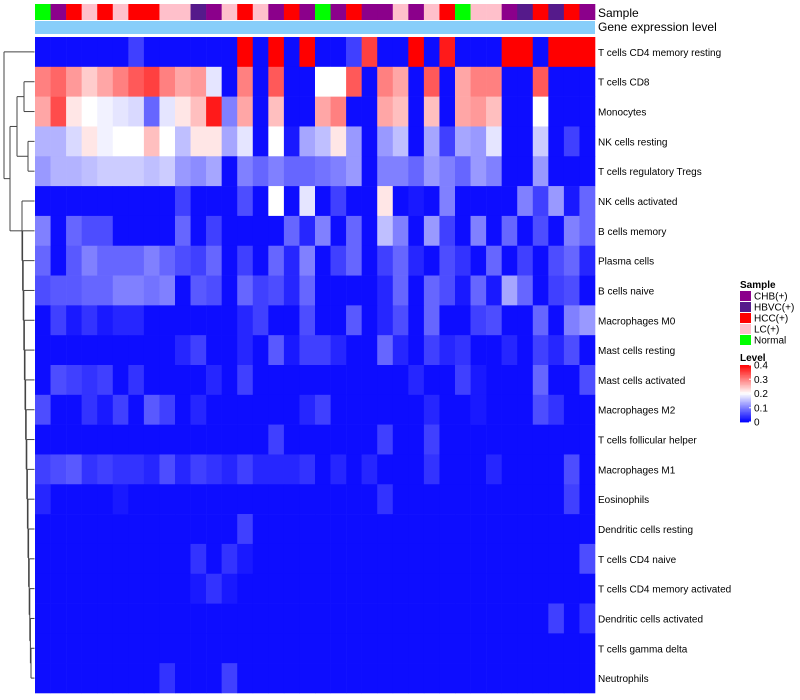 The height and width of the screenshot is (700, 800). I want to click on level-legend-tick-label: 0.1, so click(761, 408).